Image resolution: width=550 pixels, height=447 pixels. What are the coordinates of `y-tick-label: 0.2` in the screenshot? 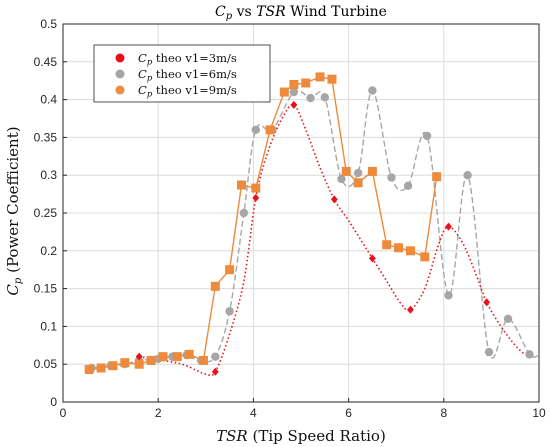 It's located at (48, 251).